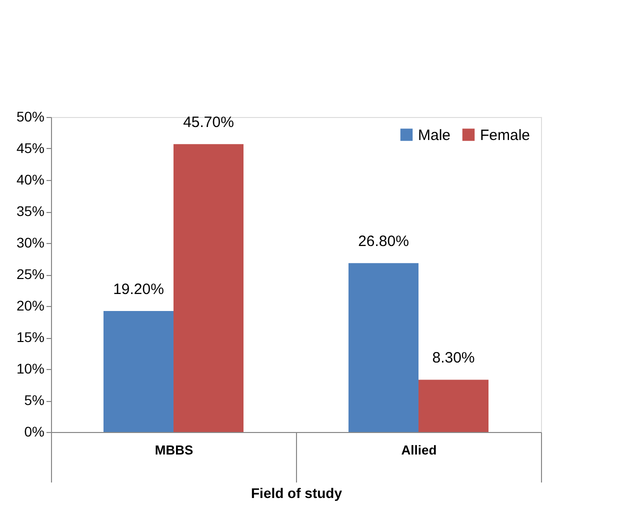 Image resolution: width=622 pixels, height=519 pixels. Describe the element at coordinates (30, 337) in the screenshot. I see `y-tick-label: 15%` at that location.